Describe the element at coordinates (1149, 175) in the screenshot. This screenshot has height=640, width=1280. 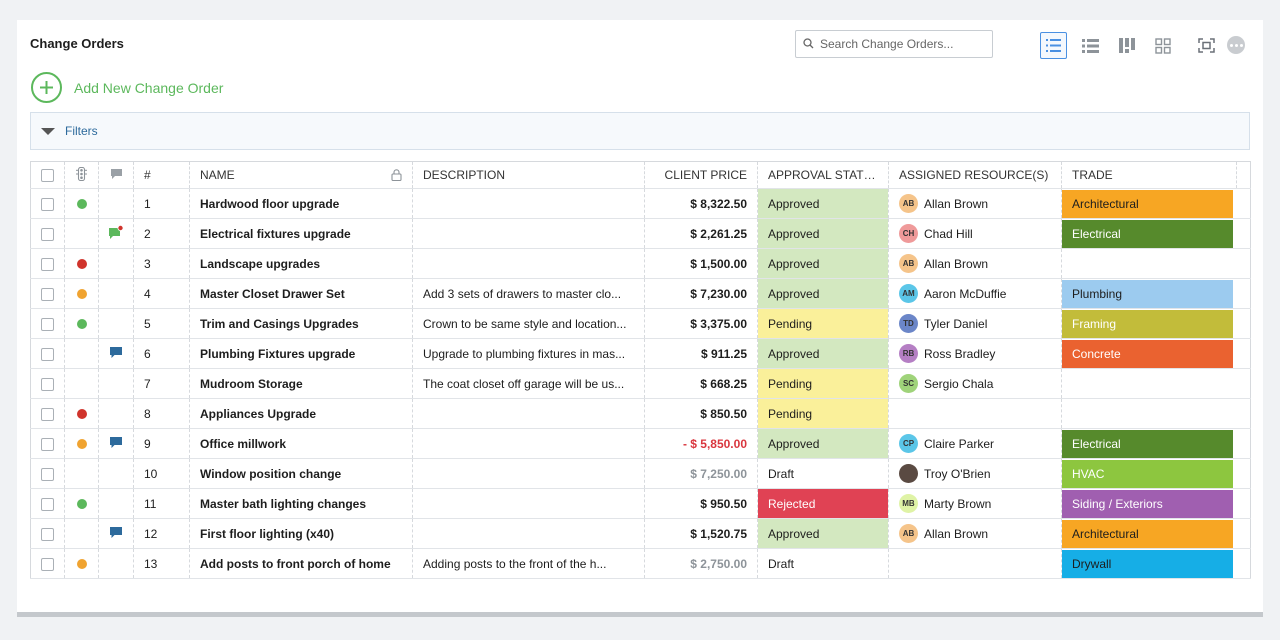
I see `column-header-trade: TRADE` at that location.